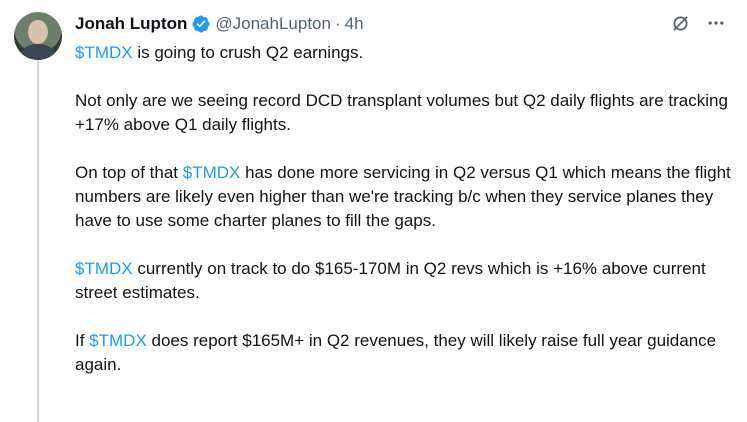  I want to click on tweet-text: On top of that, so click(129, 172).